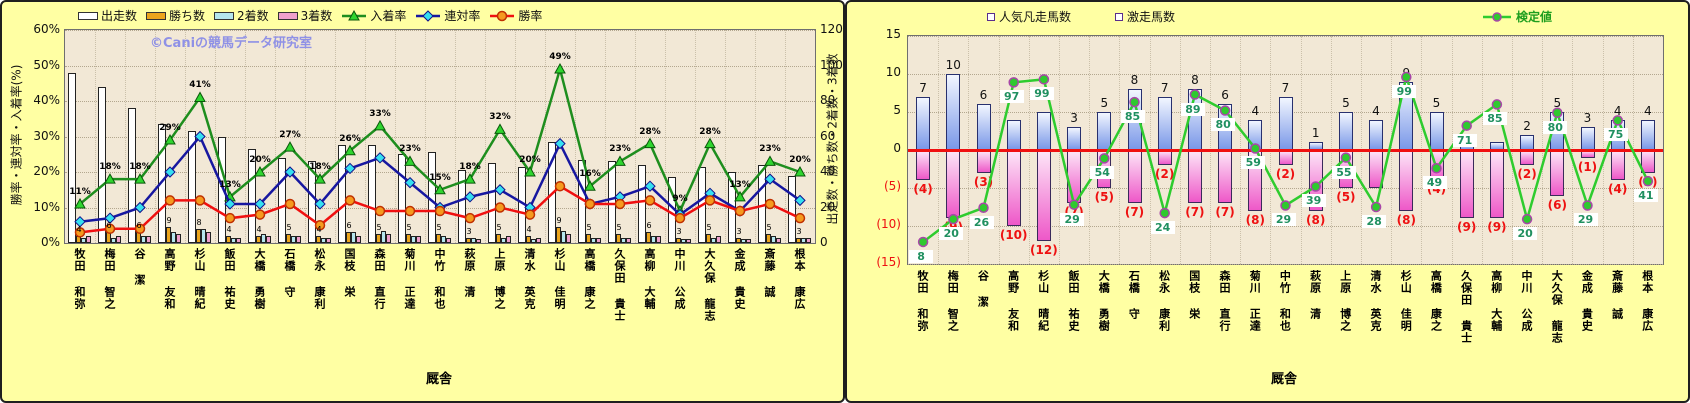  Describe the element at coordinates (1517, 16) in the screenshot. I see `legend-item-kentei: 検定値` at that location.